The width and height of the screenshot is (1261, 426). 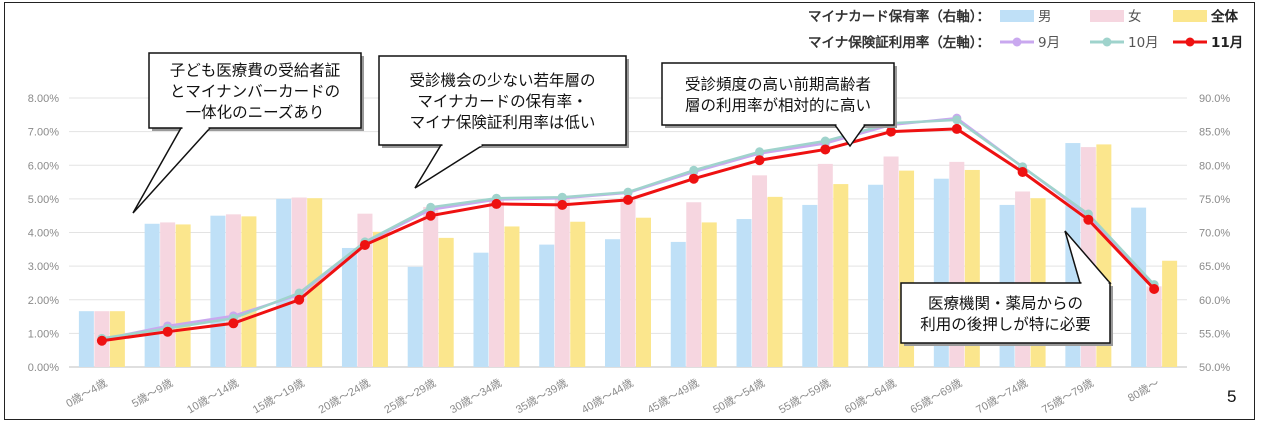 I want to click on x-tick-label: 65歳～69歳, so click(x=936, y=396).